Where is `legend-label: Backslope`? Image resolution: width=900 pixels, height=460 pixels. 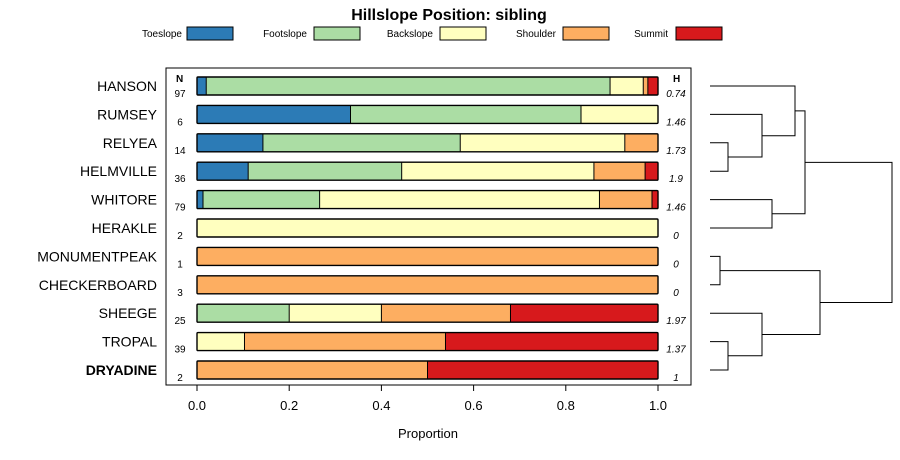 legend-label: Backslope is located at coordinates (410, 34).